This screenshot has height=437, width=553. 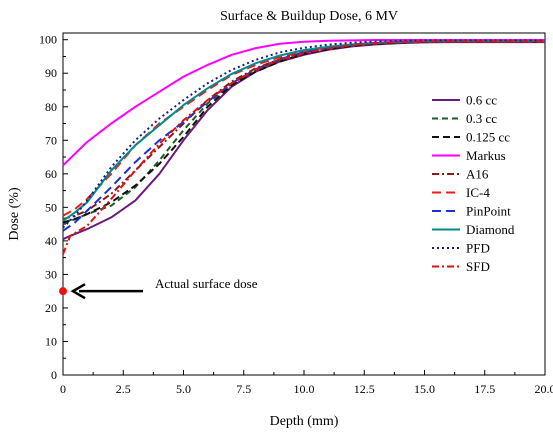 I want to click on annotation-text: Actual surface dose, so click(x=206, y=283).